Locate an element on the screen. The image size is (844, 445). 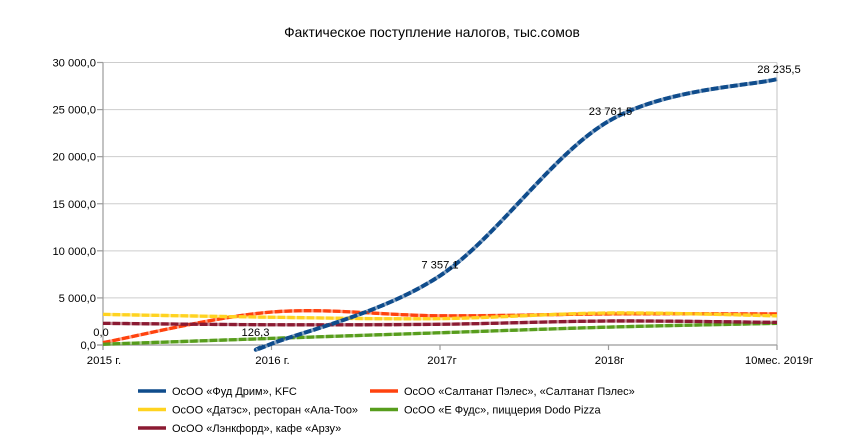
legend-item: ОсОО «Датэс», ресторан «Ала-Тоо» is located at coordinates (248, 411).